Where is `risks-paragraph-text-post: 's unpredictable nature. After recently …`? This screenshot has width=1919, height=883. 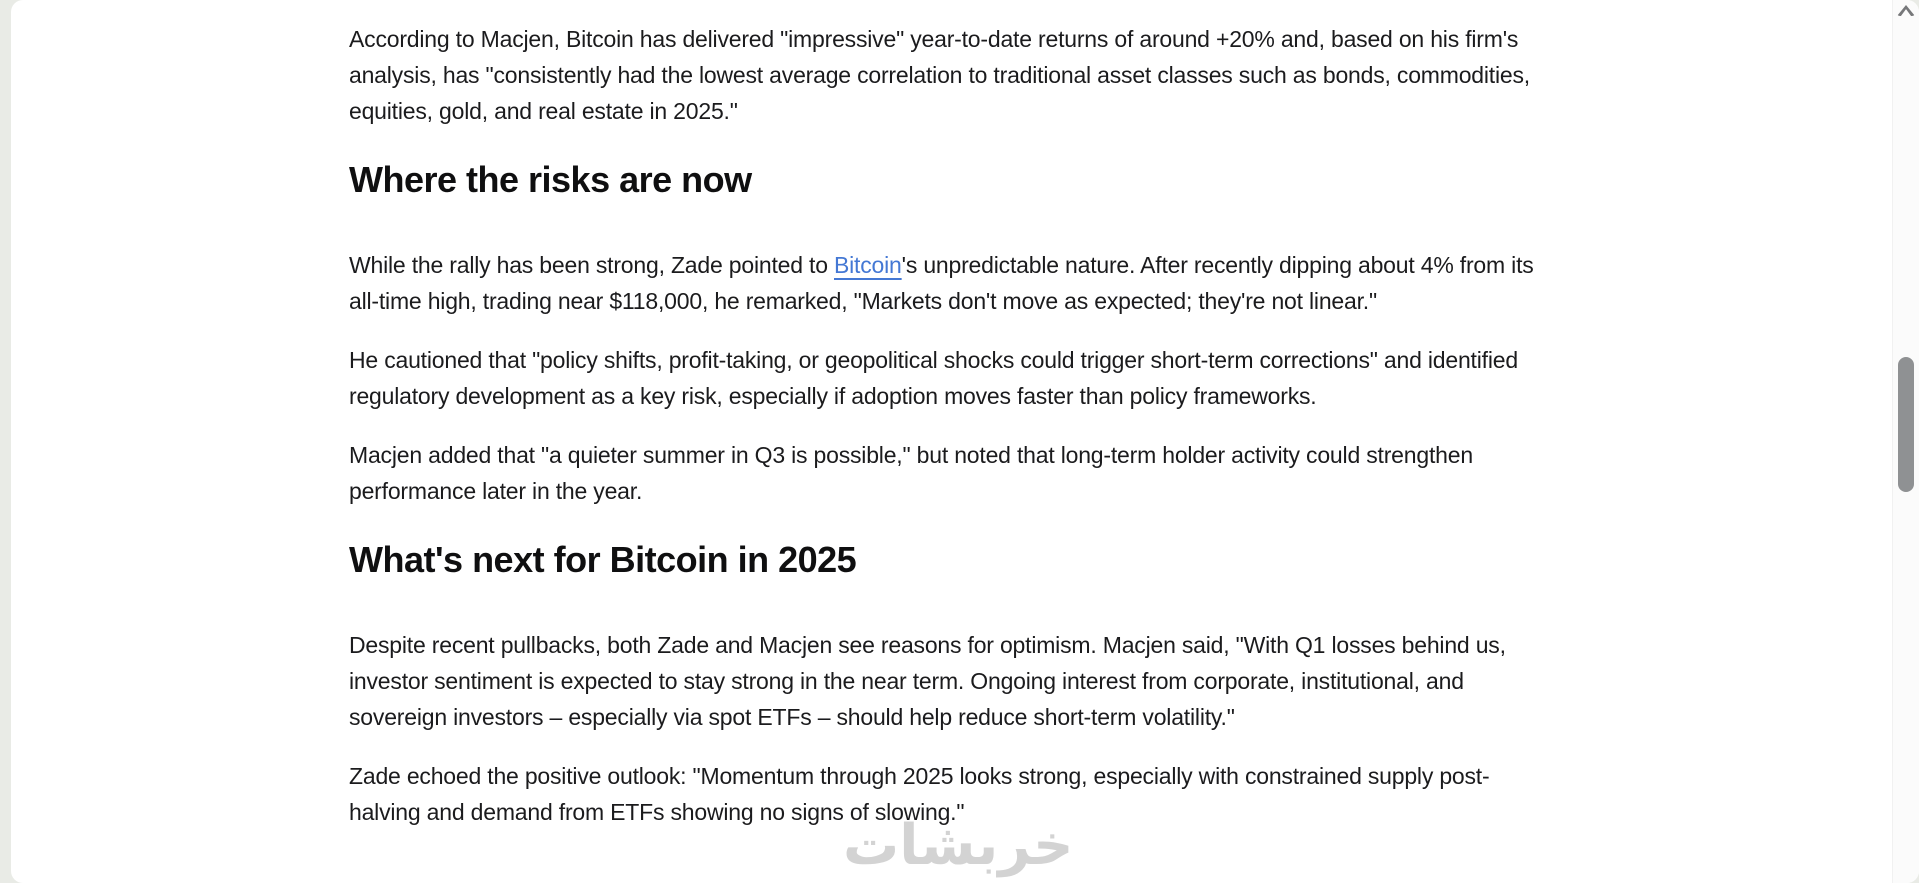 risks-paragraph-text-post: 's unpredictable nature. After recently … is located at coordinates (941, 283).